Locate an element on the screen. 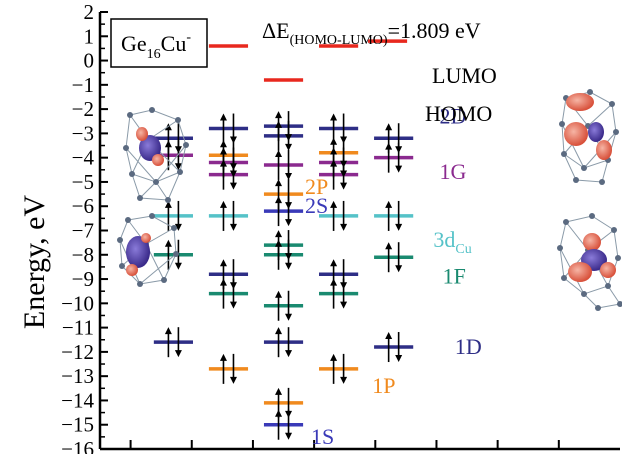 The height and width of the screenshot is (454, 622). cluster-sup: - is located at coordinates (188, 37).